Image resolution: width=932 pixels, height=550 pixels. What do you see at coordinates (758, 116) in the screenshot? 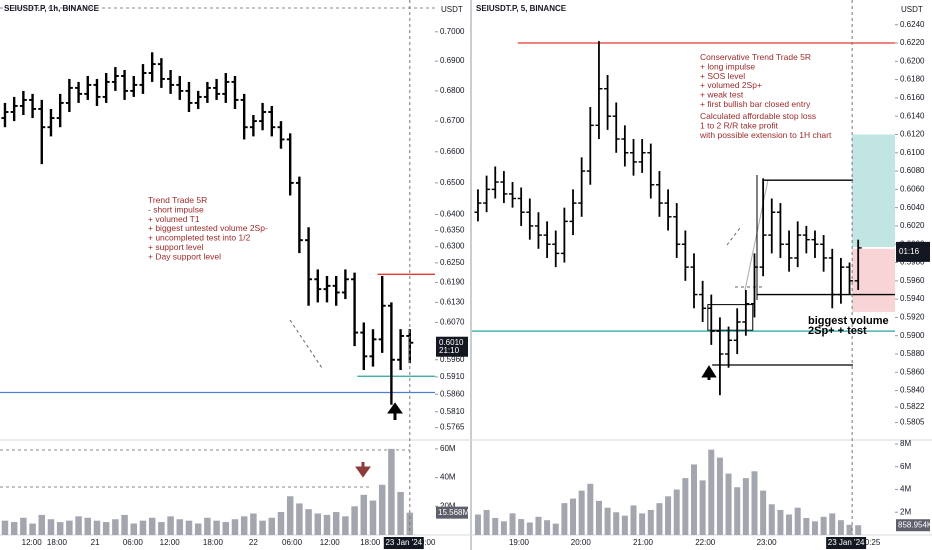
I see `annotation-line: Calculated affordable stop loss` at bounding box center [758, 116].